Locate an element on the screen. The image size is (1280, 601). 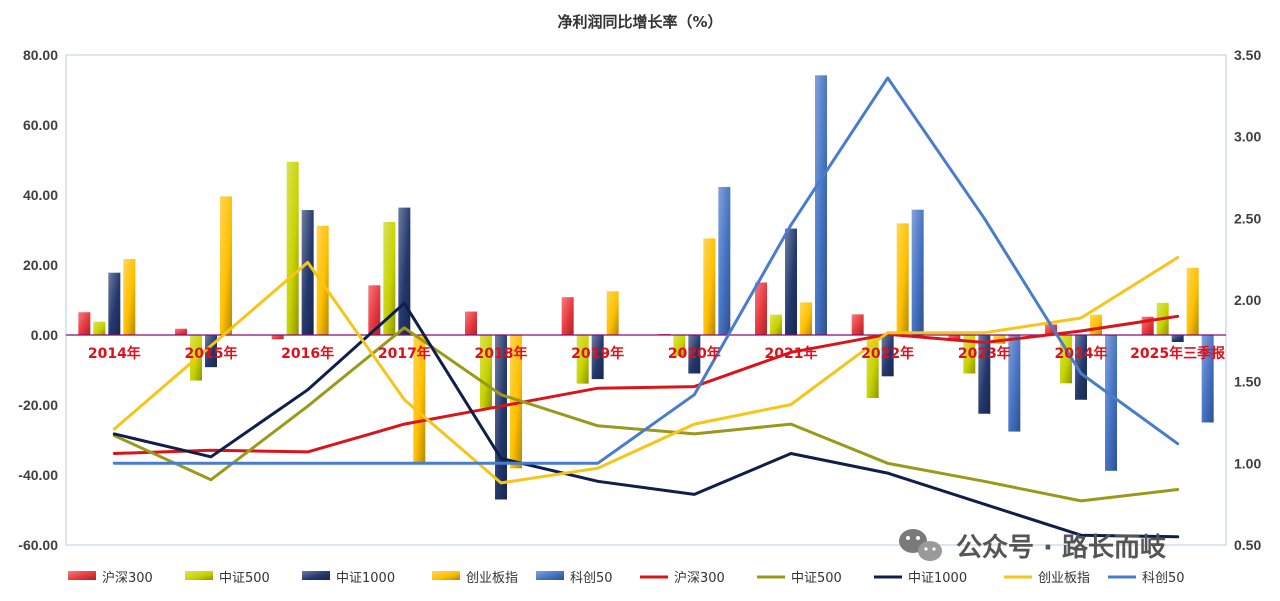
left-tick-label: -40.00 is located at coordinates (38, 475).